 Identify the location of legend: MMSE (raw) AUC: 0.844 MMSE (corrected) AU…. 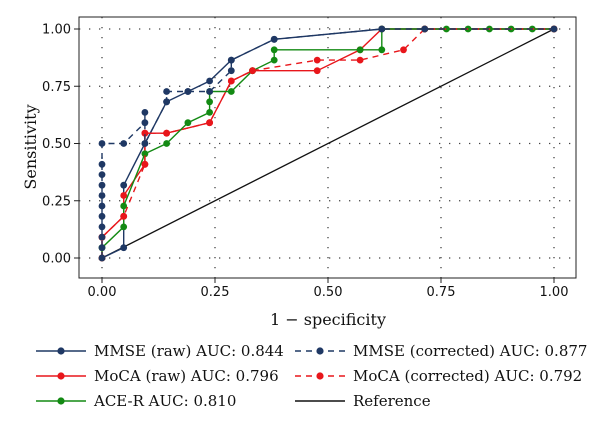
(311, 376).